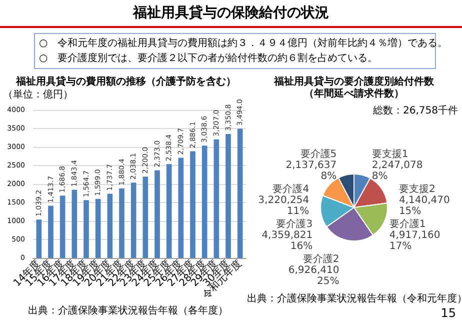 This screenshot has width=462, height=320. I want to click on data-label: 6,926,410 25%, so click(314, 275).